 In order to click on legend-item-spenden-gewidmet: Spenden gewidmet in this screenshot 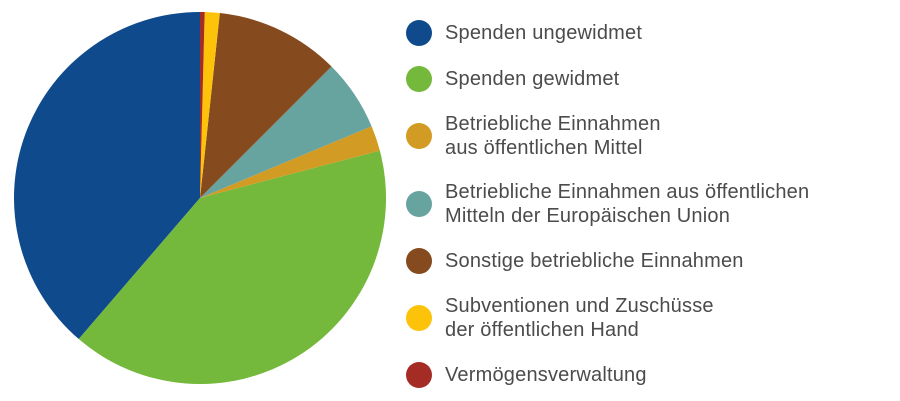, I will do `click(607, 79)`.